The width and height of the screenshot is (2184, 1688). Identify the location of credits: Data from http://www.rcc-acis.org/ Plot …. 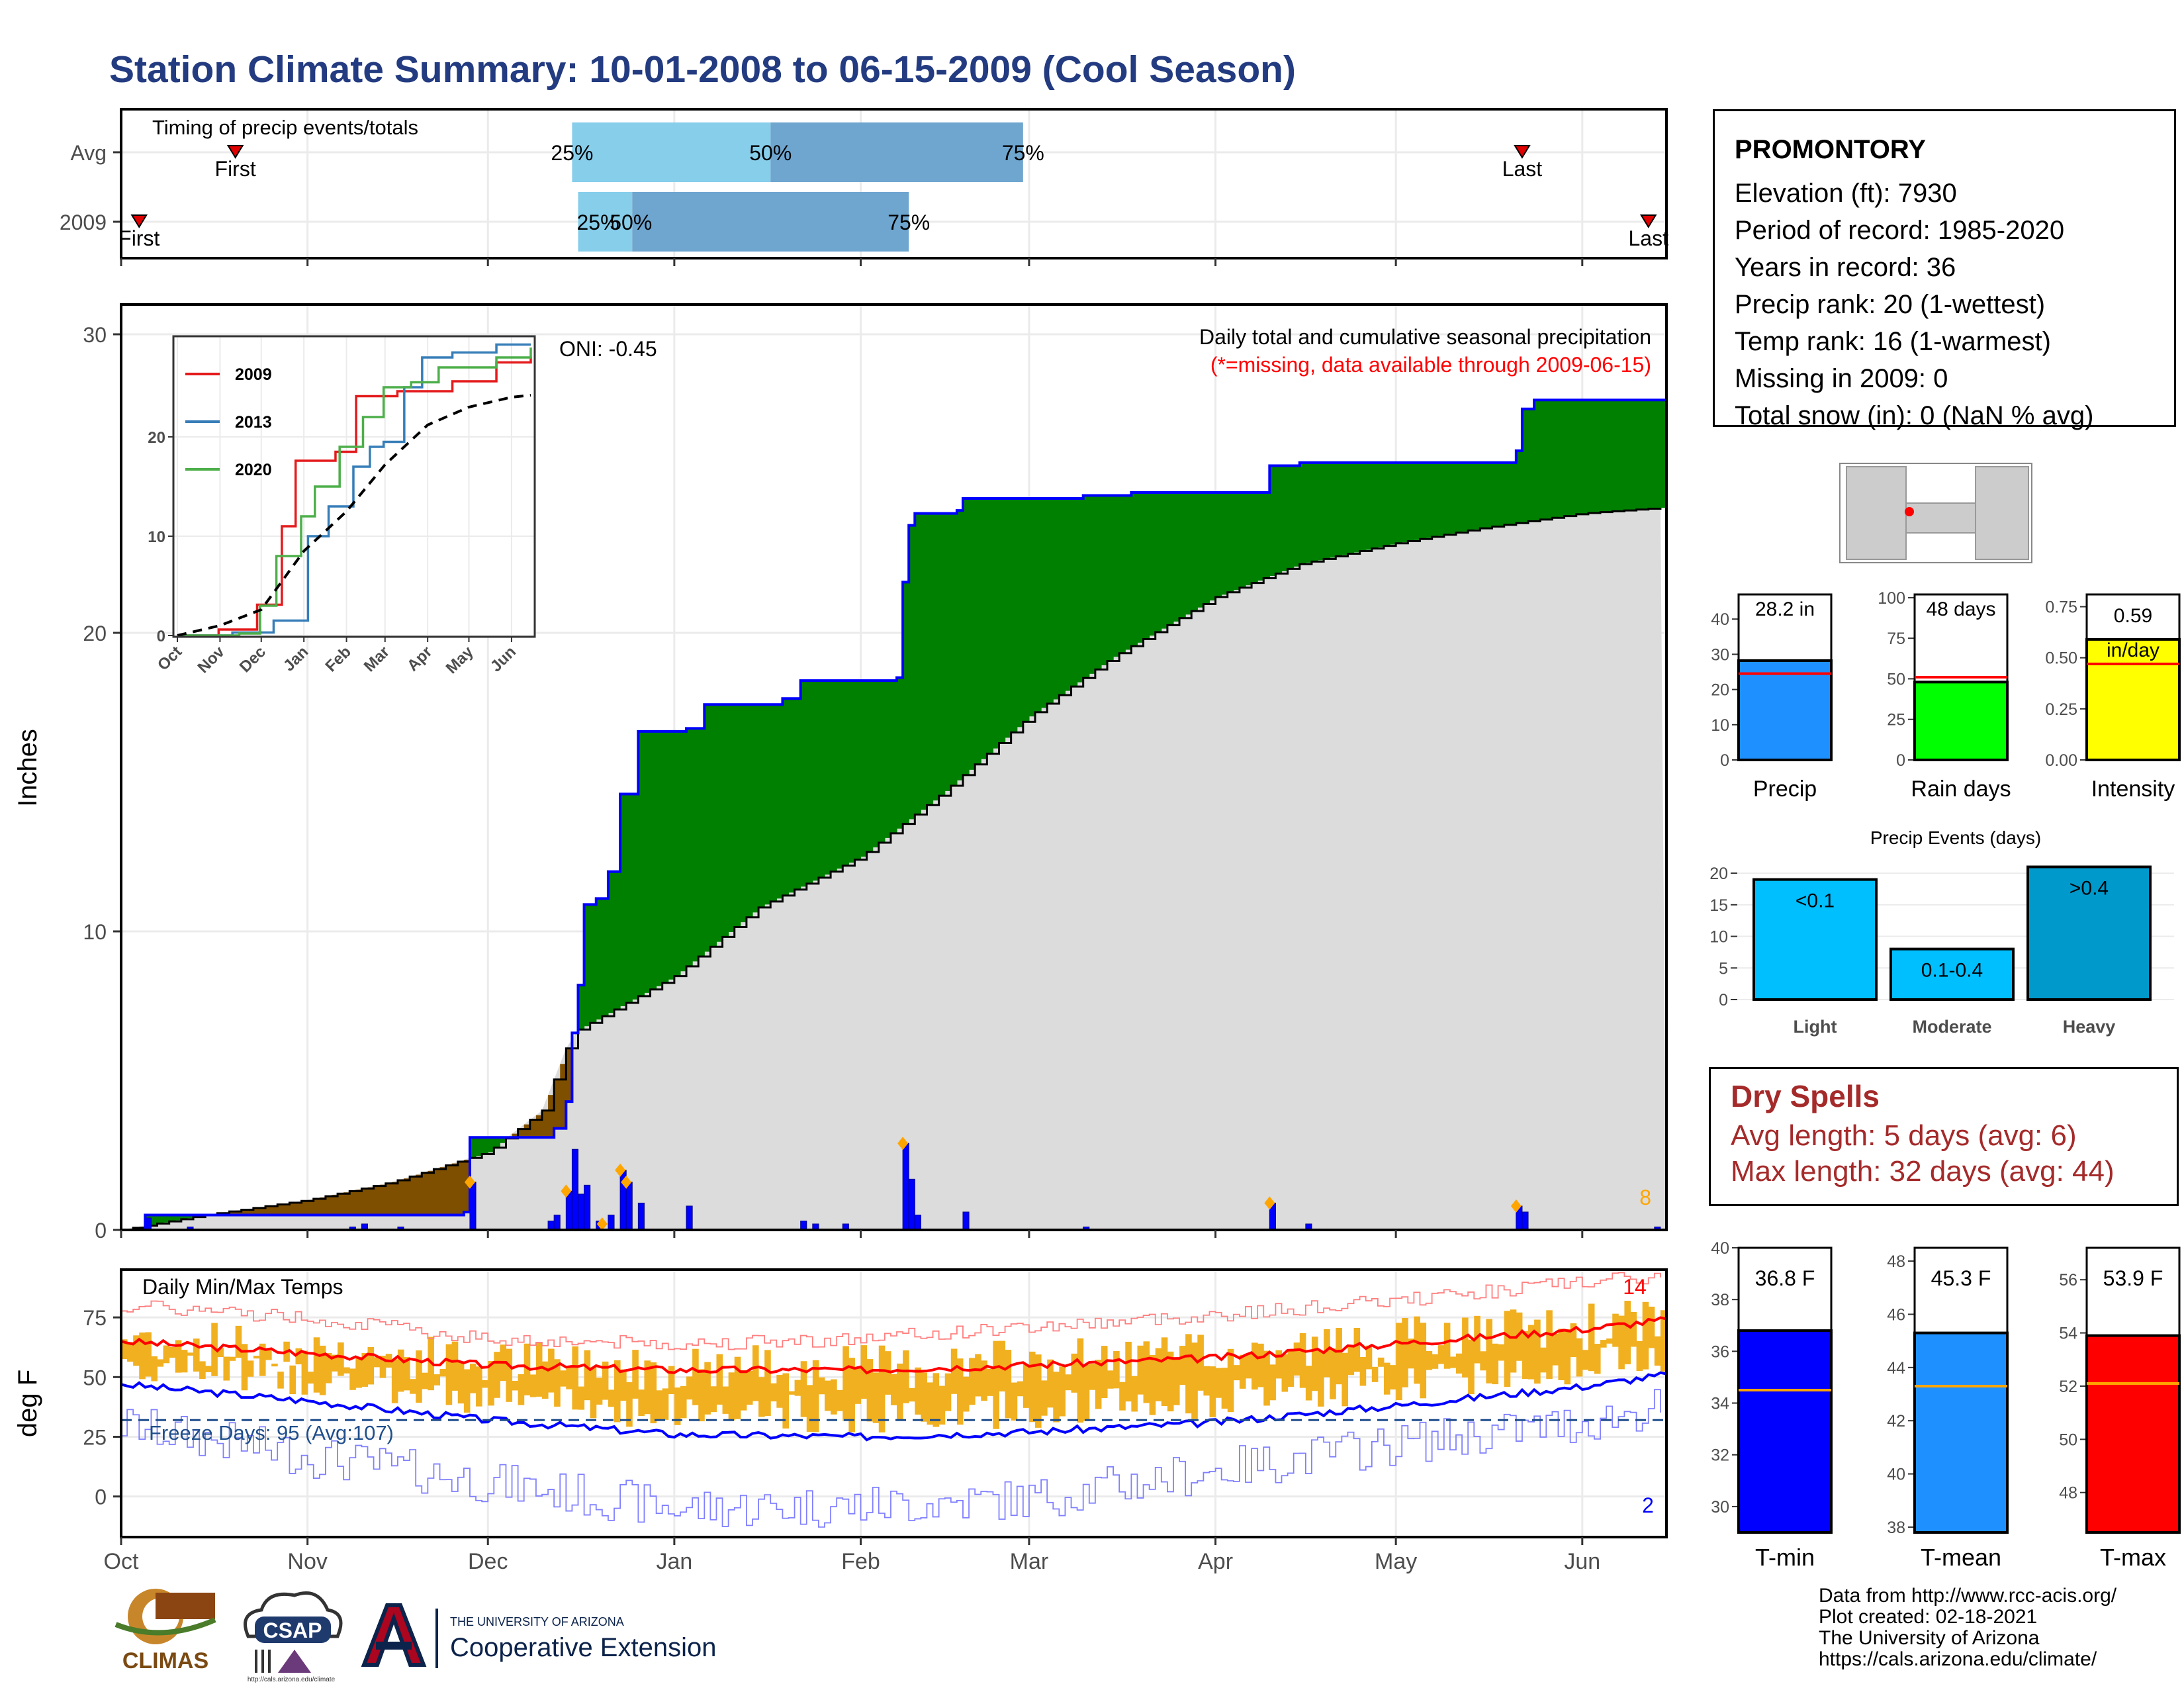
(1968, 1627).